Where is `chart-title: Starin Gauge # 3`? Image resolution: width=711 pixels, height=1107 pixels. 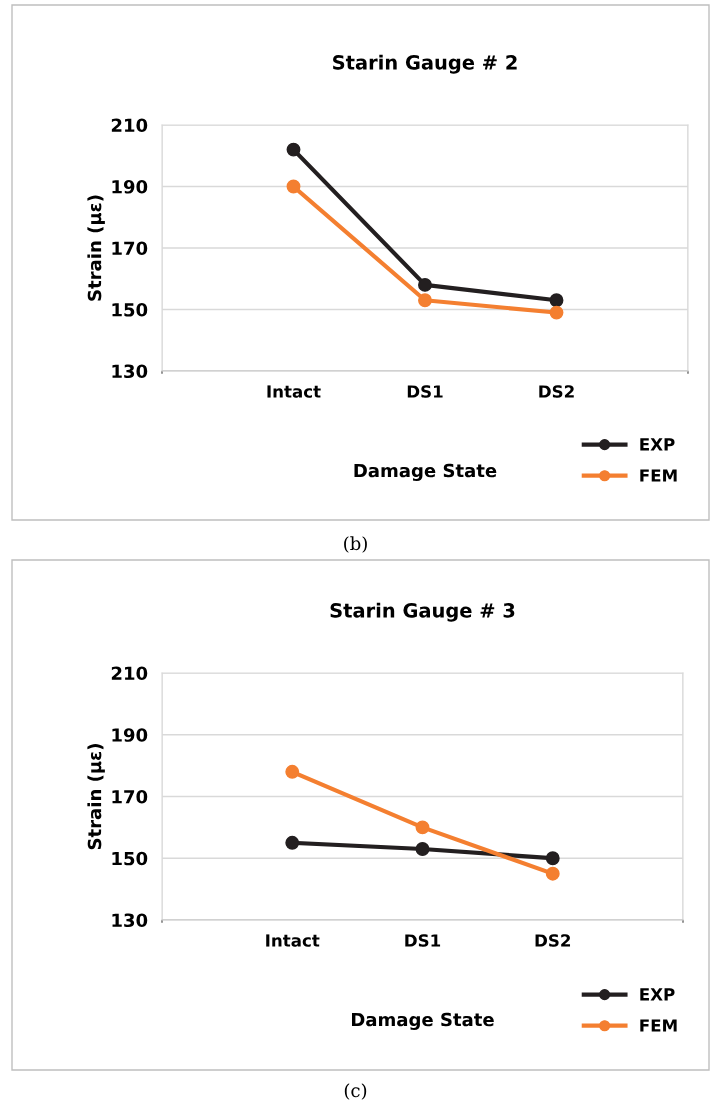
chart-title: Starin Gauge # 3 is located at coordinates (422, 612).